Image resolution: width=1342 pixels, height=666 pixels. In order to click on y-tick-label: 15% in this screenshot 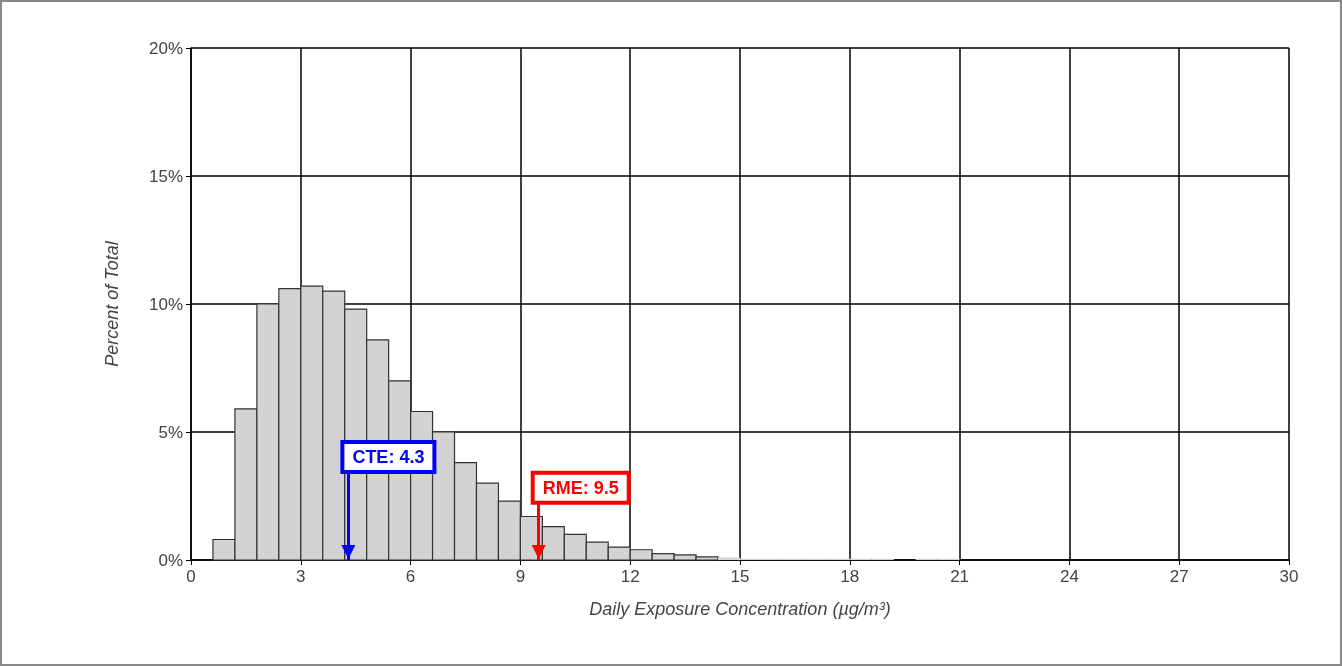, I will do `click(165, 176)`.